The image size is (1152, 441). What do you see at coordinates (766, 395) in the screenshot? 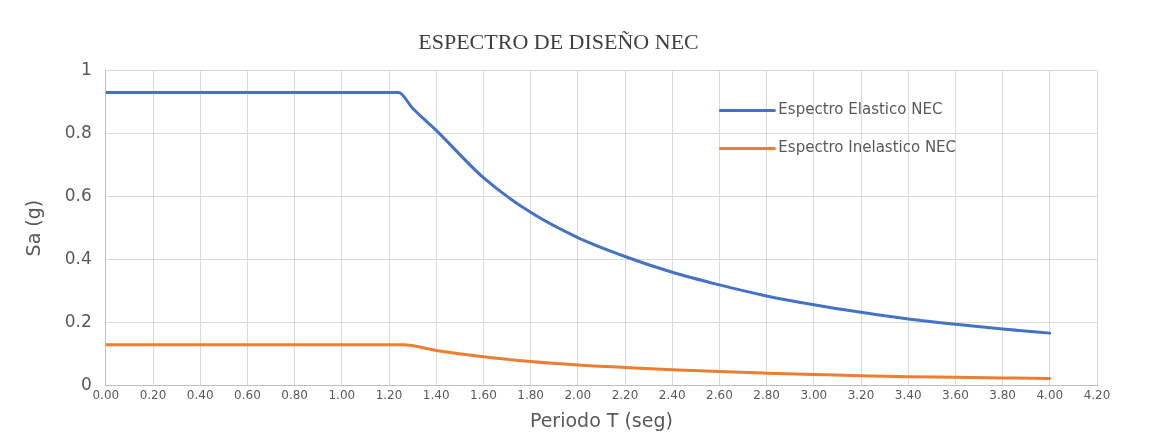
I see `x-tick-label: 2.80` at bounding box center [766, 395].